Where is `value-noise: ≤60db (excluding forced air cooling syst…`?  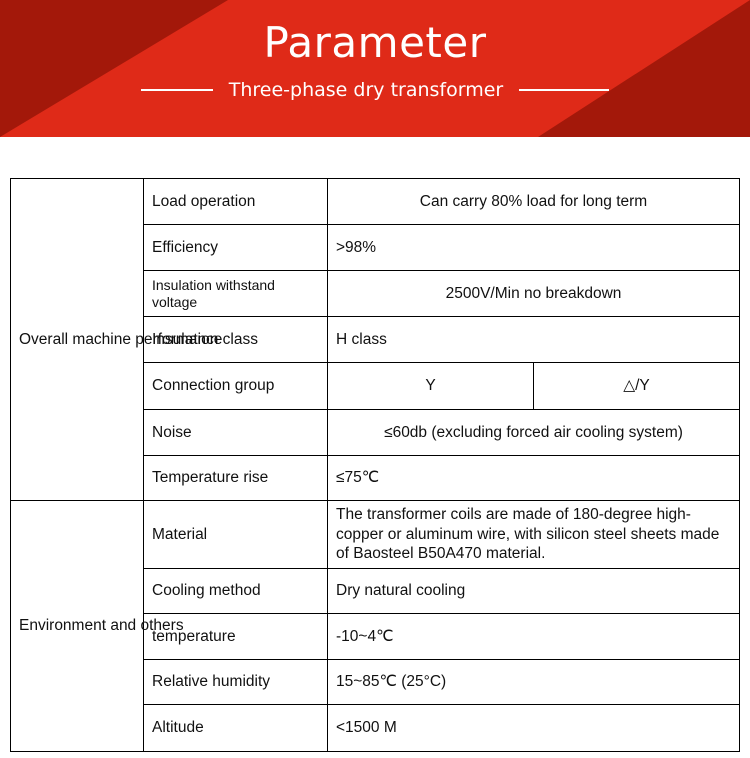
value-noise: ≤60db (excluding forced air cooling syst… is located at coordinates (533, 432).